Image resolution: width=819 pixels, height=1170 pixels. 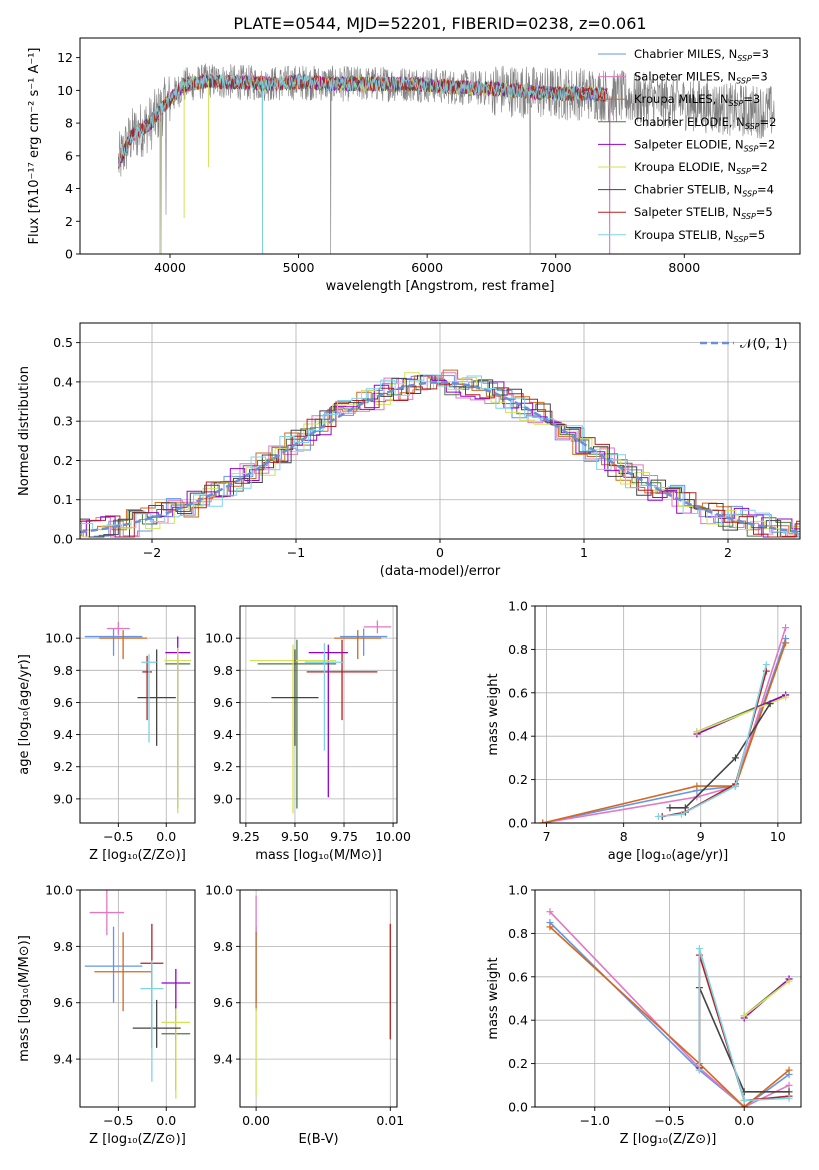 What do you see at coordinates (701, 55) in the screenshot?
I see `legend-label: Chabrier MILES, NSSP=3` at bounding box center [701, 55].